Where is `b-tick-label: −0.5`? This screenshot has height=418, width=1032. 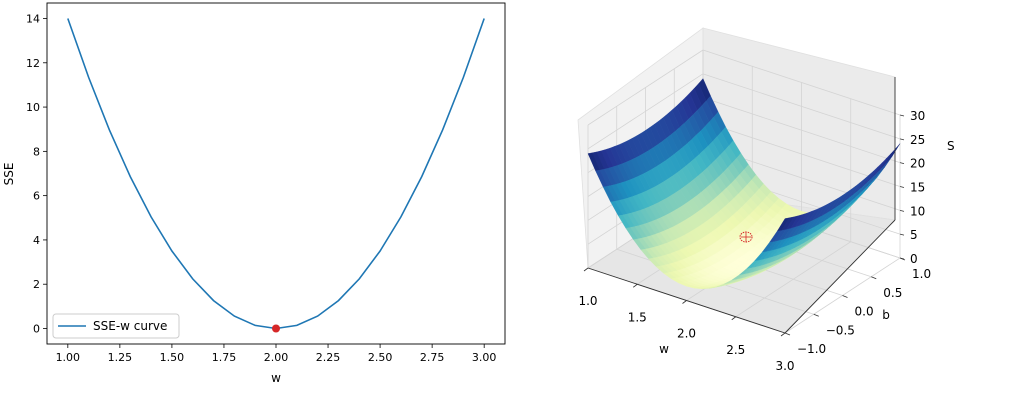
b-tick-label: −0.5 is located at coordinates (840, 330).